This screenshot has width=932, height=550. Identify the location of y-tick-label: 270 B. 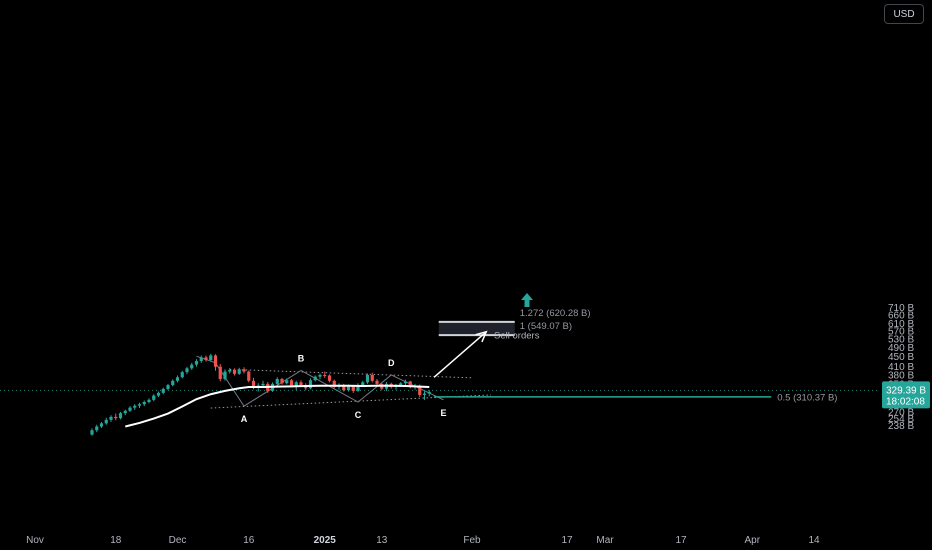
(901, 412).